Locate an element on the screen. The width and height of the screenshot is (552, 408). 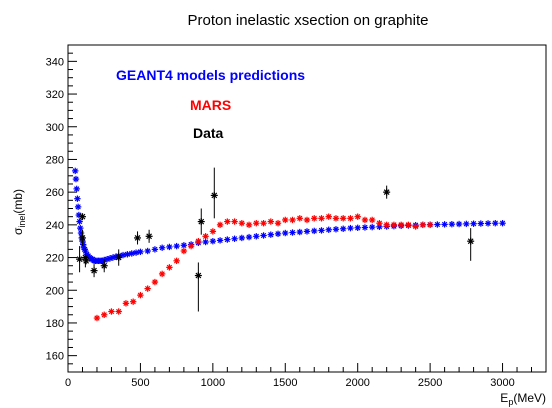
y-axis-label: σinel(mb) is located at coordinates (19, 212).